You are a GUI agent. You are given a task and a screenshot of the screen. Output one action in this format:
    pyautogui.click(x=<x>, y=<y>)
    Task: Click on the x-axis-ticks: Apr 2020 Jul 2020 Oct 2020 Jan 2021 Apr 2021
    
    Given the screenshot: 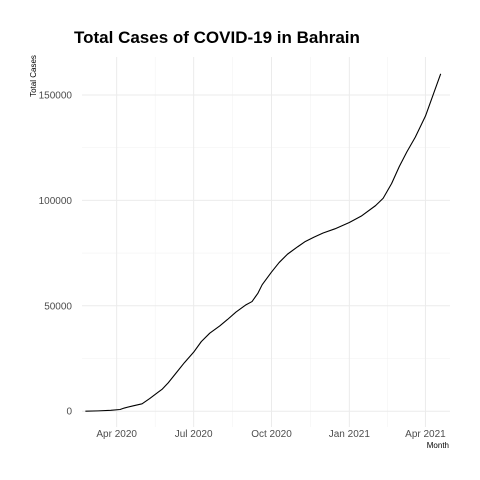 What is the action you would take?
    pyautogui.click(x=271, y=434)
    